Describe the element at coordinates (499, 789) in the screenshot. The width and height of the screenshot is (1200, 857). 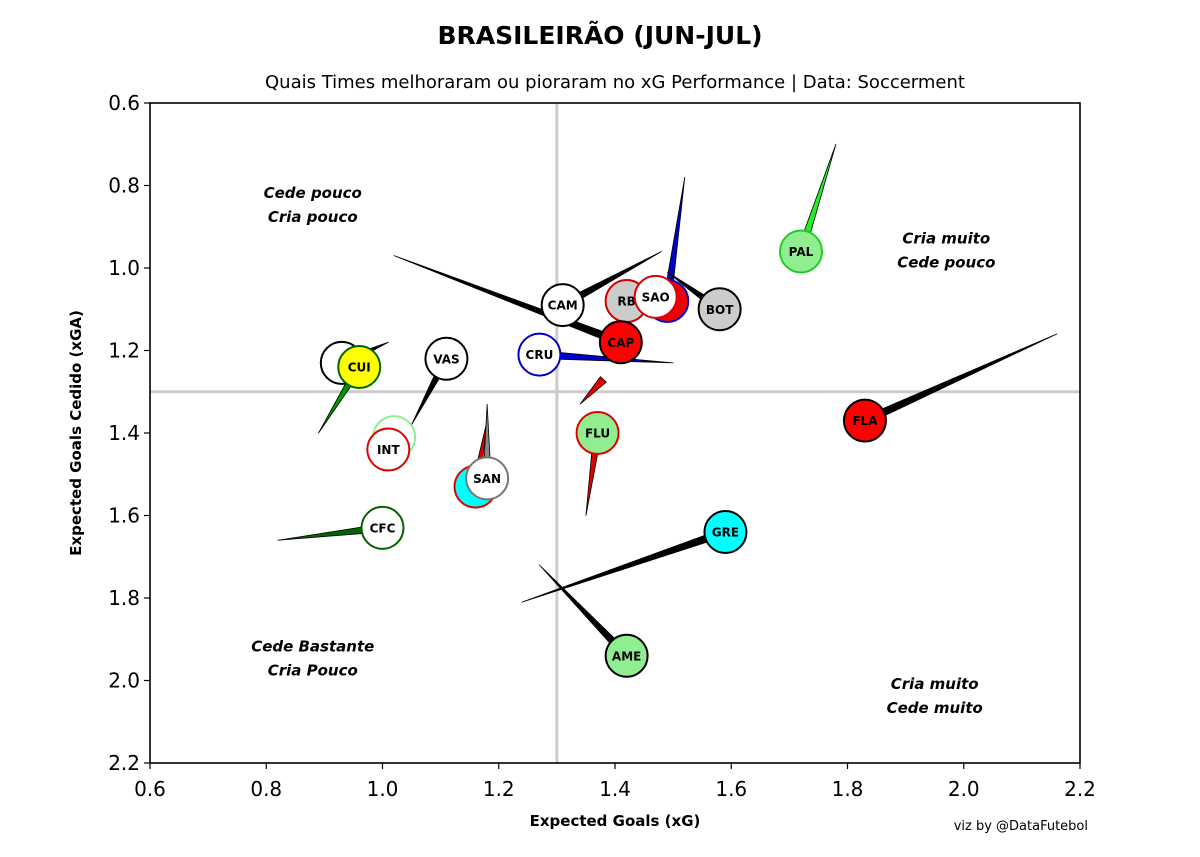
I see `x-tick-label: 1.2` at that location.